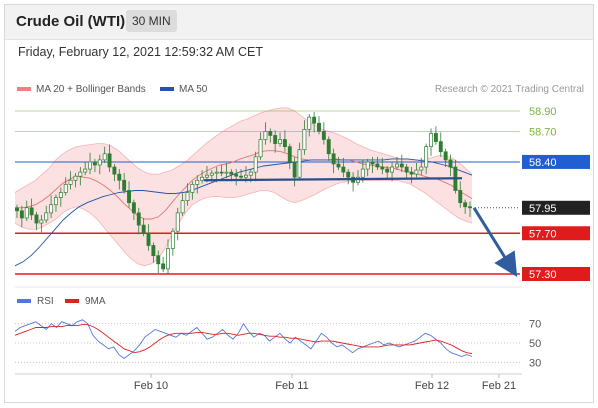 Image resolution: width=598 pixels, height=408 pixels. I want to click on rsi-lines, so click(243, 339).